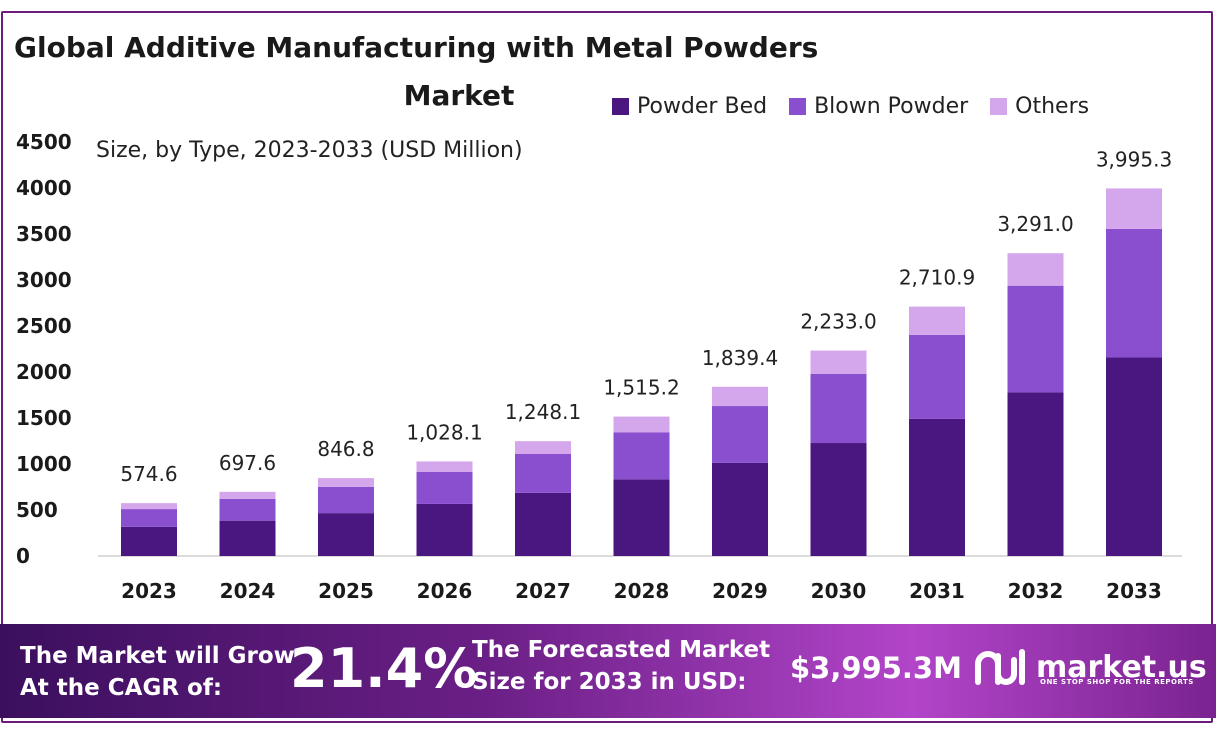 The height and width of the screenshot is (731, 1216). I want to click on bar-total-label: 1,839.4, so click(740, 358).